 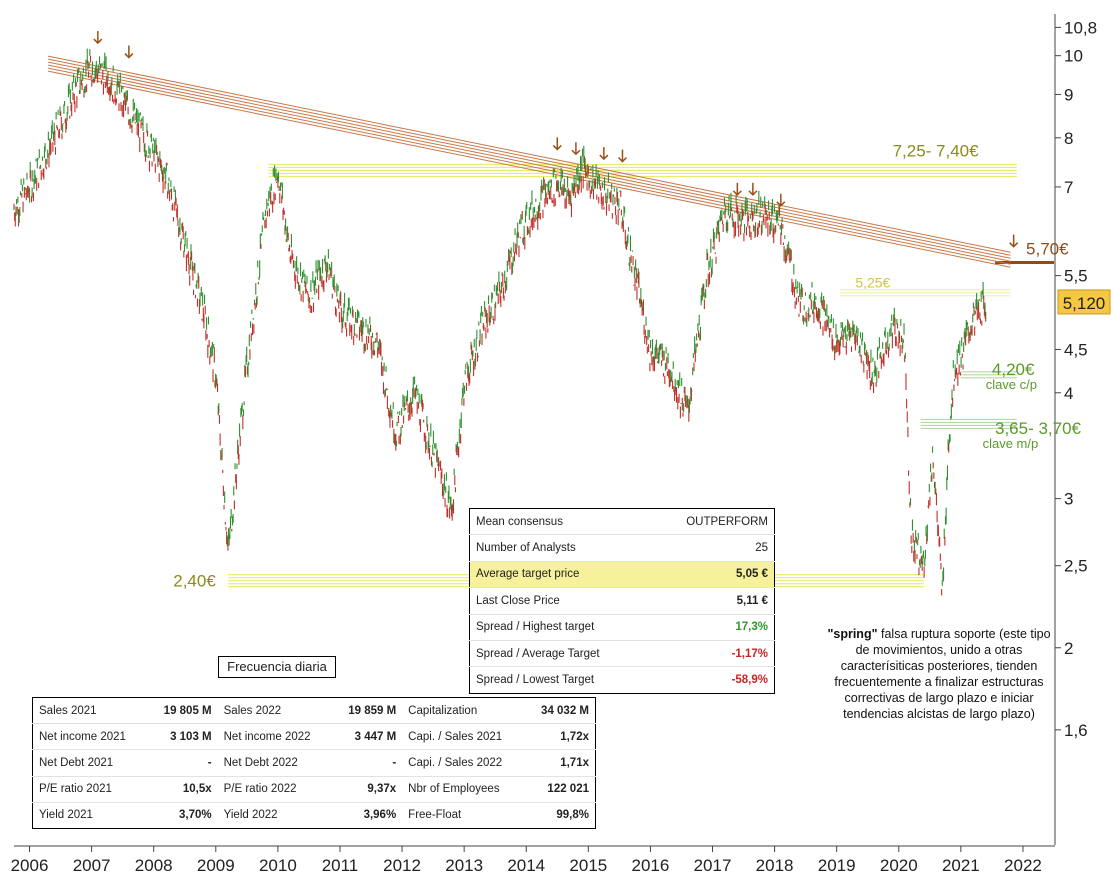 What do you see at coordinates (712, 548) in the screenshot?
I see `consensus-value: 25` at bounding box center [712, 548].